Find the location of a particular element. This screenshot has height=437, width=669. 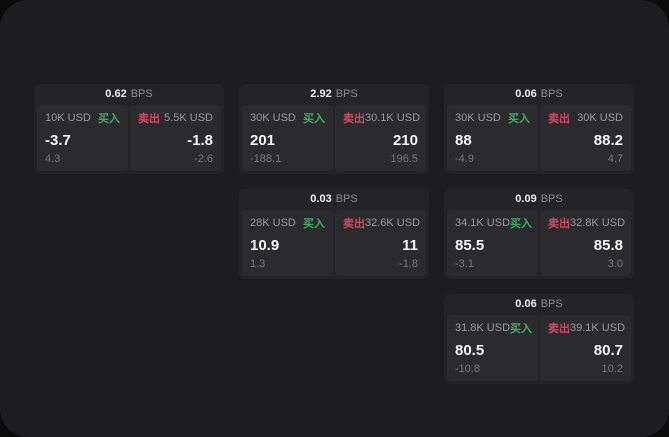

card-header: 0.03 BPS is located at coordinates (334, 199).